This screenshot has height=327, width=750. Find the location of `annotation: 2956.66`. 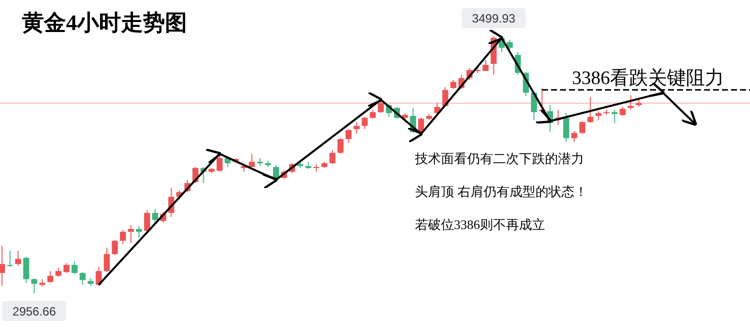

annotation: 2956.66 is located at coordinates (34, 311).